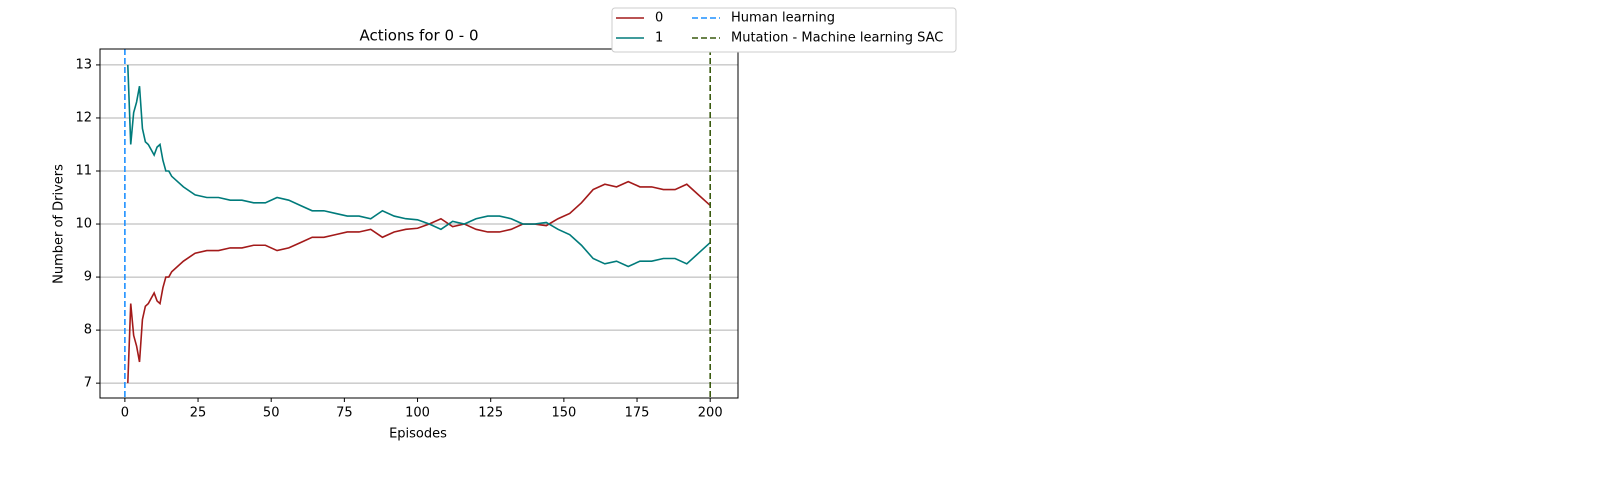 Image resolution: width=1600 pixels, height=500 pixels. I want to click on y-tick-label: 7, so click(88, 383).